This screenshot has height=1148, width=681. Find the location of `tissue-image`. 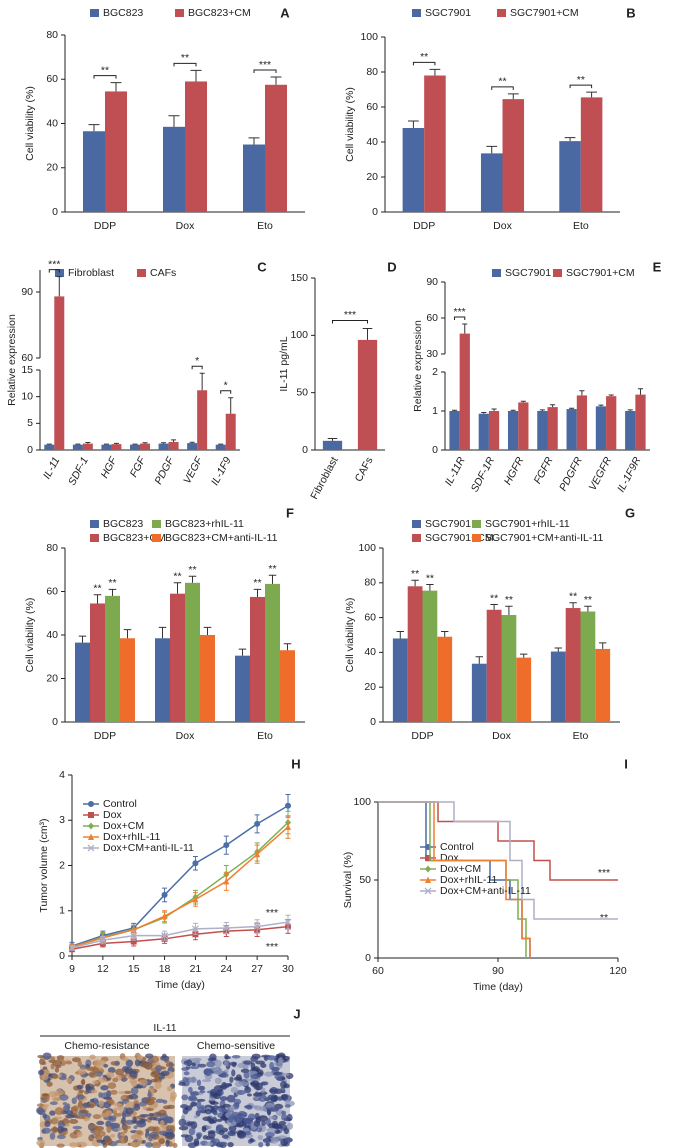

tissue-image is located at coordinates (236, 1100).